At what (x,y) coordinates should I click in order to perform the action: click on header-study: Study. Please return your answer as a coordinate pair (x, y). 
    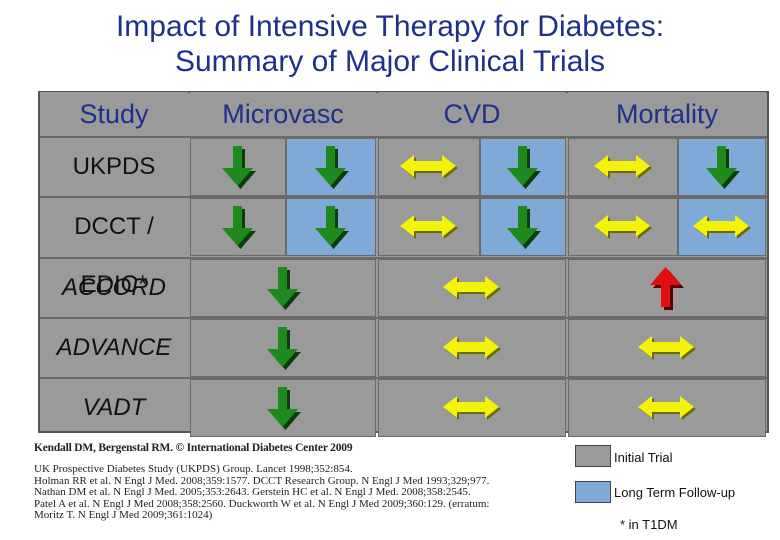
    Looking at the image, I should click on (114, 114).